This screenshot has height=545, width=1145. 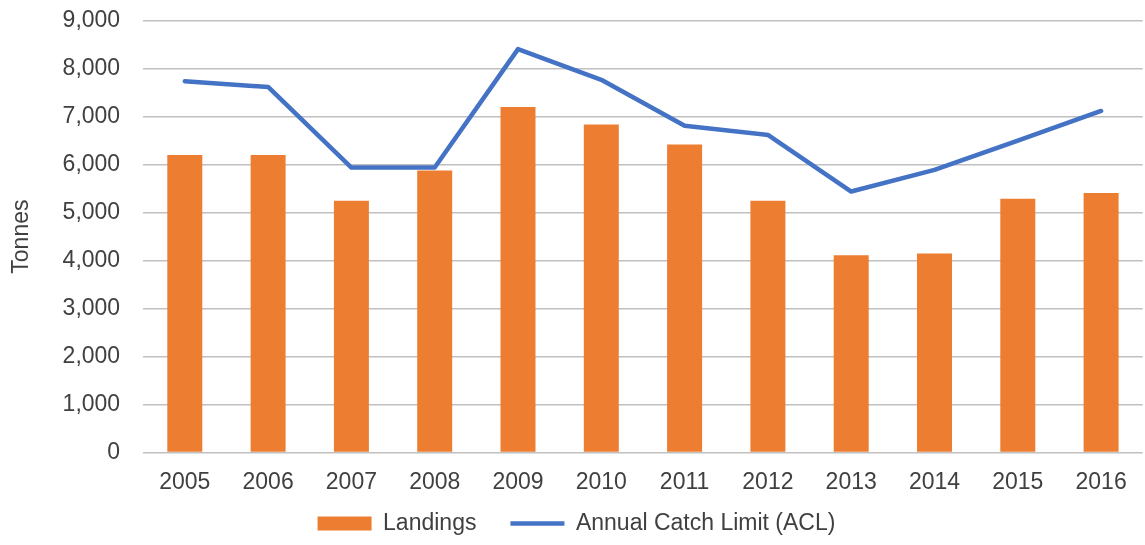 What do you see at coordinates (601, 480) in the screenshot?
I see `x-tick-label: 2010` at bounding box center [601, 480].